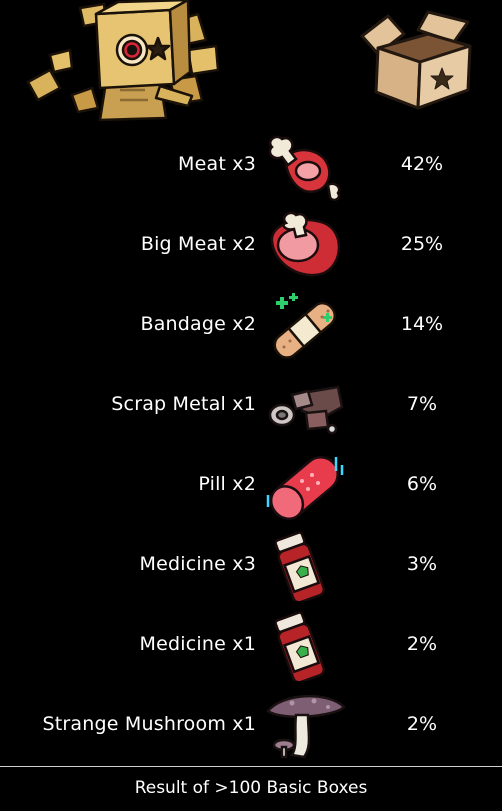 This screenshot has width=502, height=811. What do you see at coordinates (306, 727) in the screenshot?
I see `mushroom-icon` at bounding box center [306, 727].